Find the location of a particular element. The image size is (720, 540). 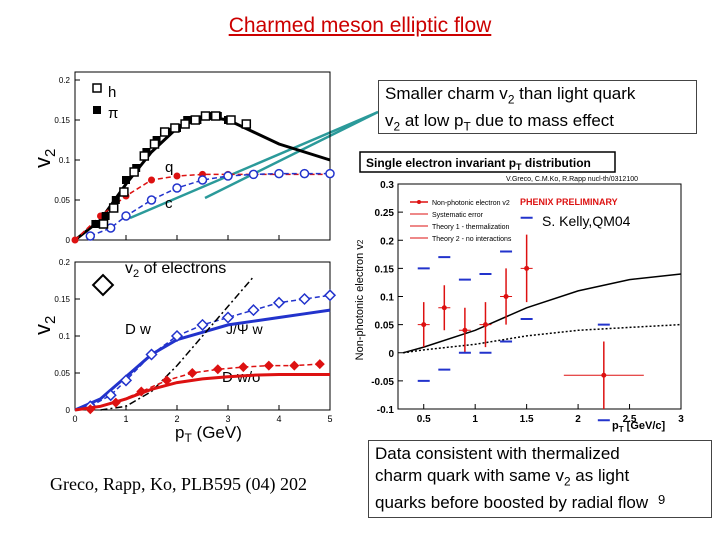

right-ytick-label: 0.2 is located at coordinates (387, 241).